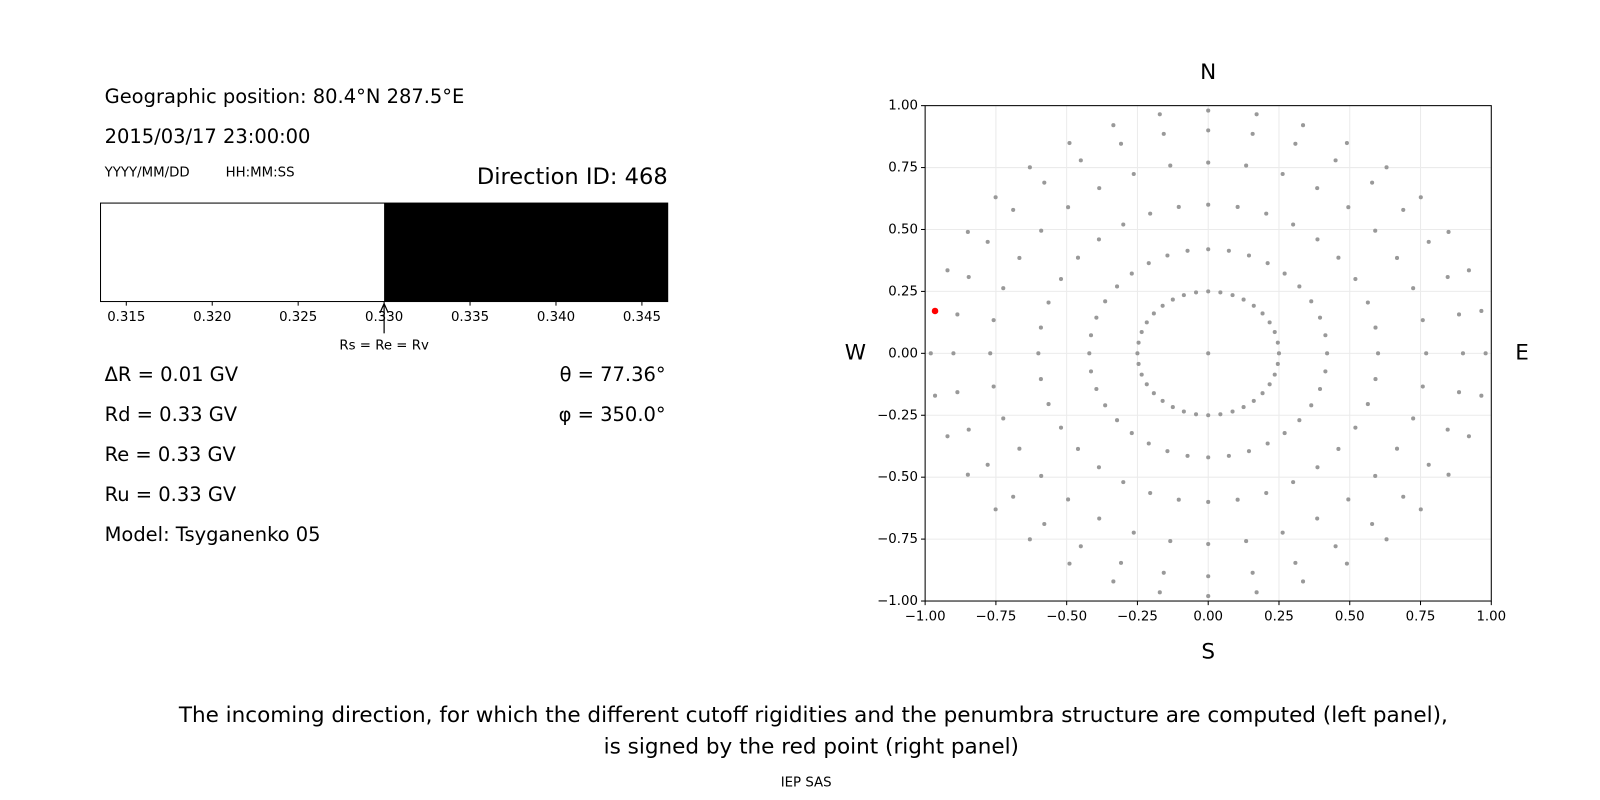  Describe the element at coordinates (642, 317) in the screenshot. I see `x-tick-label: 0.345` at that location.